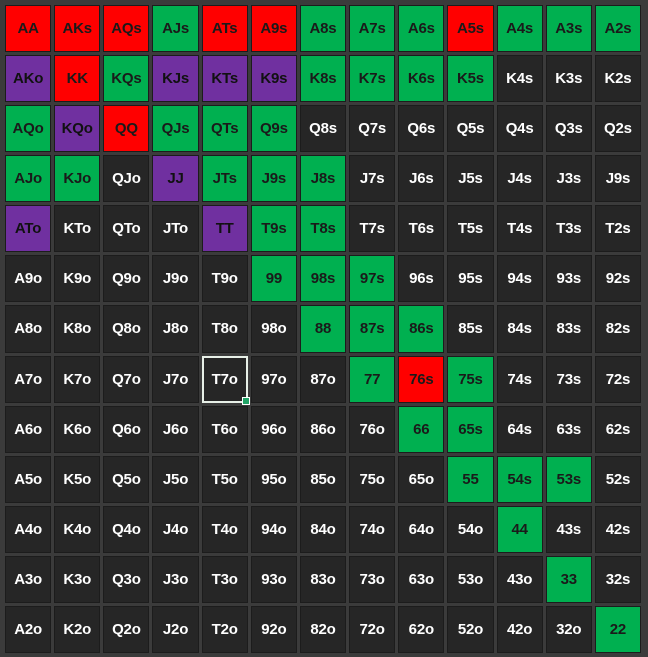 This screenshot has height=657, width=648. Describe the element at coordinates (175, 229) in the screenshot. I see `hand-cell-jto: JTo` at that location.